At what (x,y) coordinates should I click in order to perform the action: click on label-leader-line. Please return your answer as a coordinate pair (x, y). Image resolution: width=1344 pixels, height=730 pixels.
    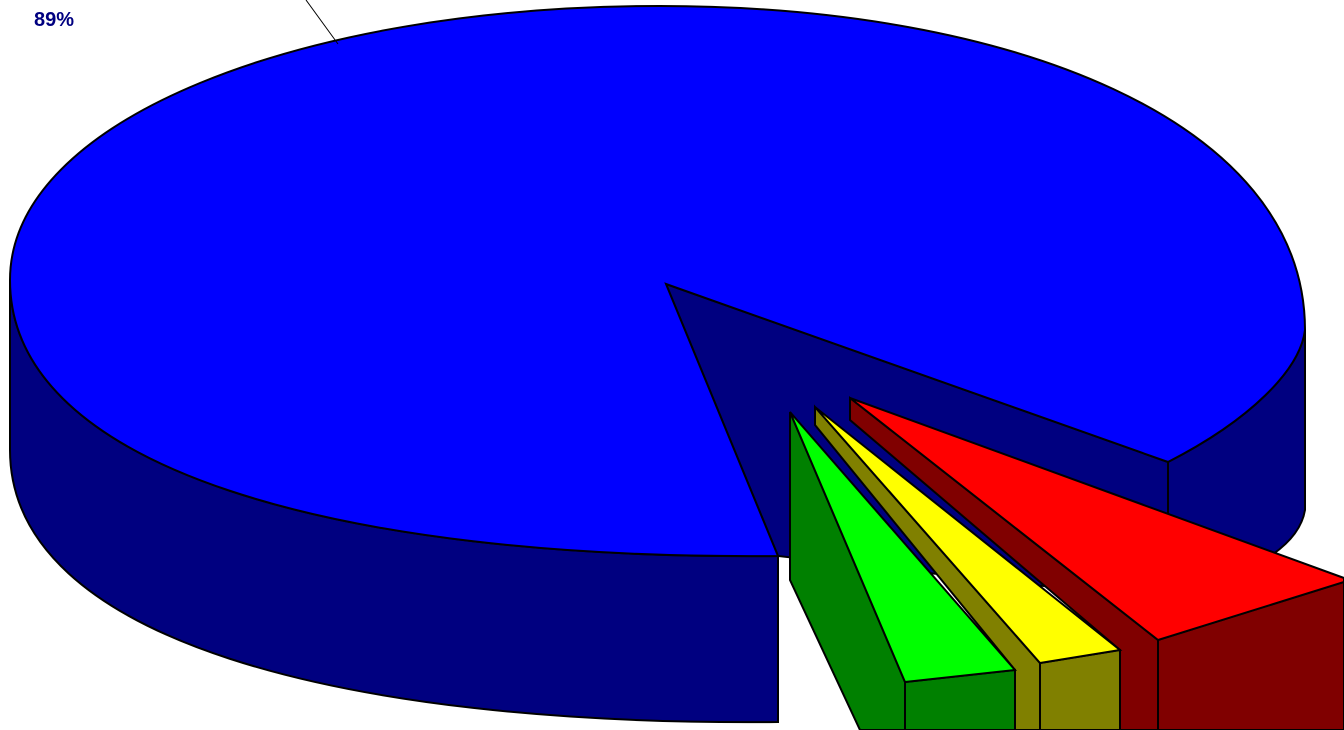
    Looking at the image, I should click on (322, 22).